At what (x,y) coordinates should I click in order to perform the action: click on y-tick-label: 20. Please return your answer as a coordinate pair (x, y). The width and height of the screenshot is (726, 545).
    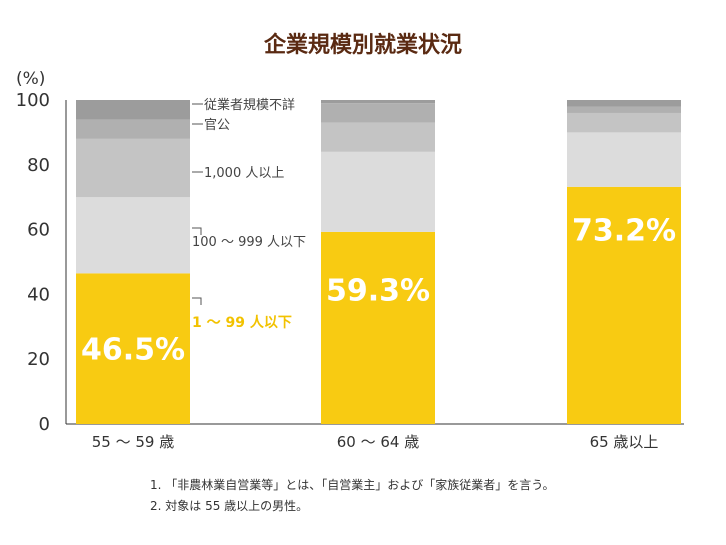
    Looking at the image, I should click on (38, 359).